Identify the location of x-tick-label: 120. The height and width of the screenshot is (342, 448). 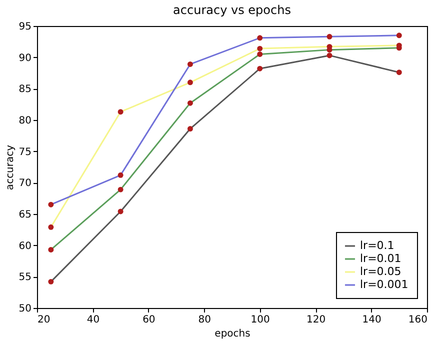
(316, 320).